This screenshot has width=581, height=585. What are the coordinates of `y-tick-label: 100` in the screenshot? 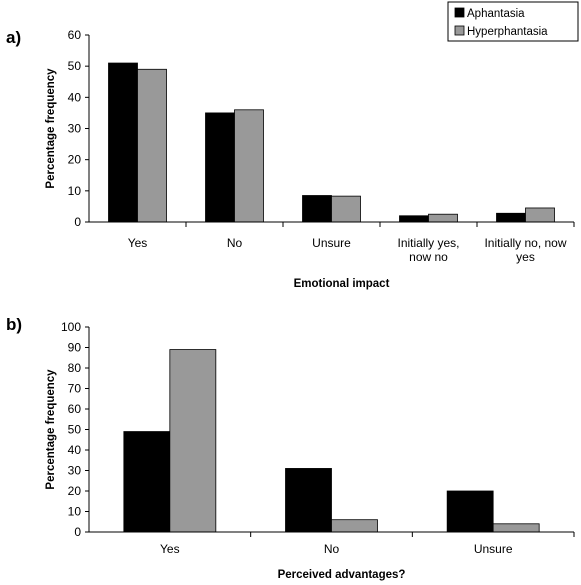 It's located at (71, 327).